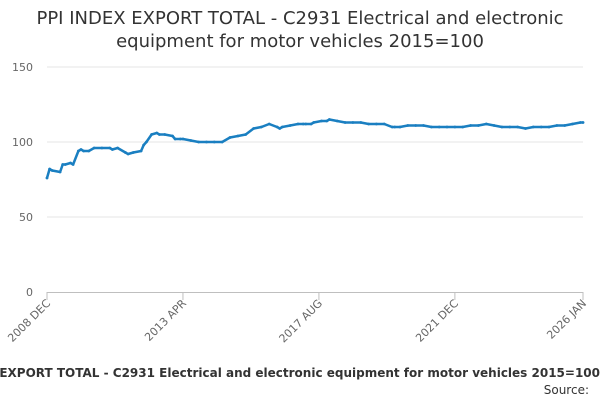 This screenshot has height=400, width=600. I want to click on x-tick-label: 2017 AUG, so click(301, 321).